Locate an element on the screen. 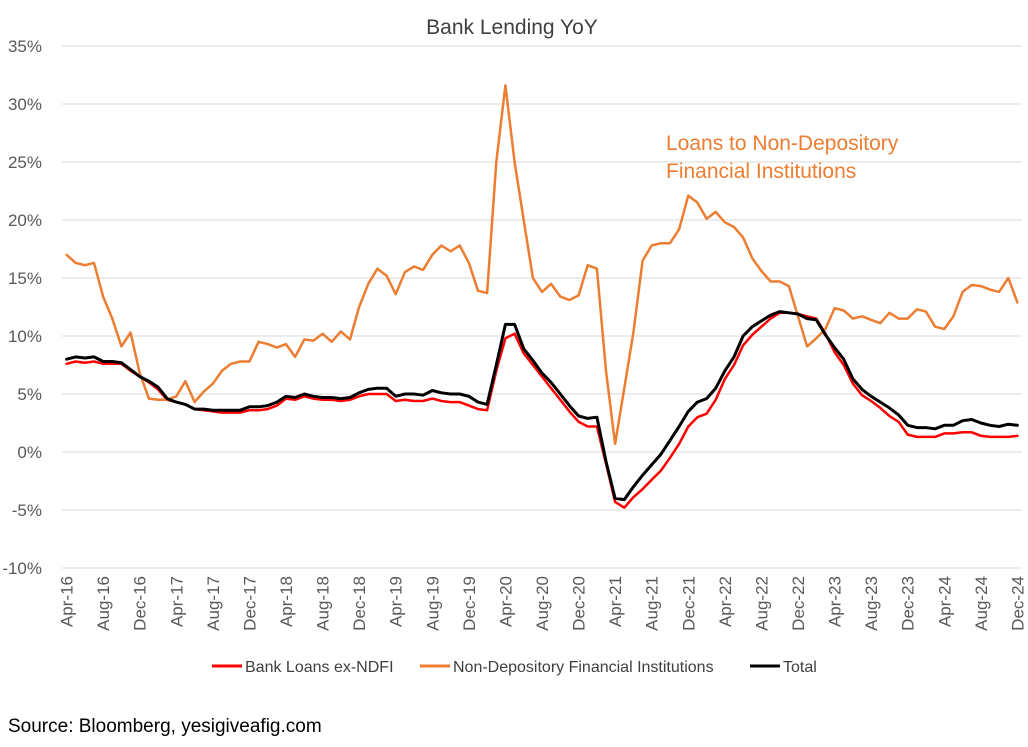 The height and width of the screenshot is (747, 1028). y-tick-label: 0% is located at coordinates (29, 452).